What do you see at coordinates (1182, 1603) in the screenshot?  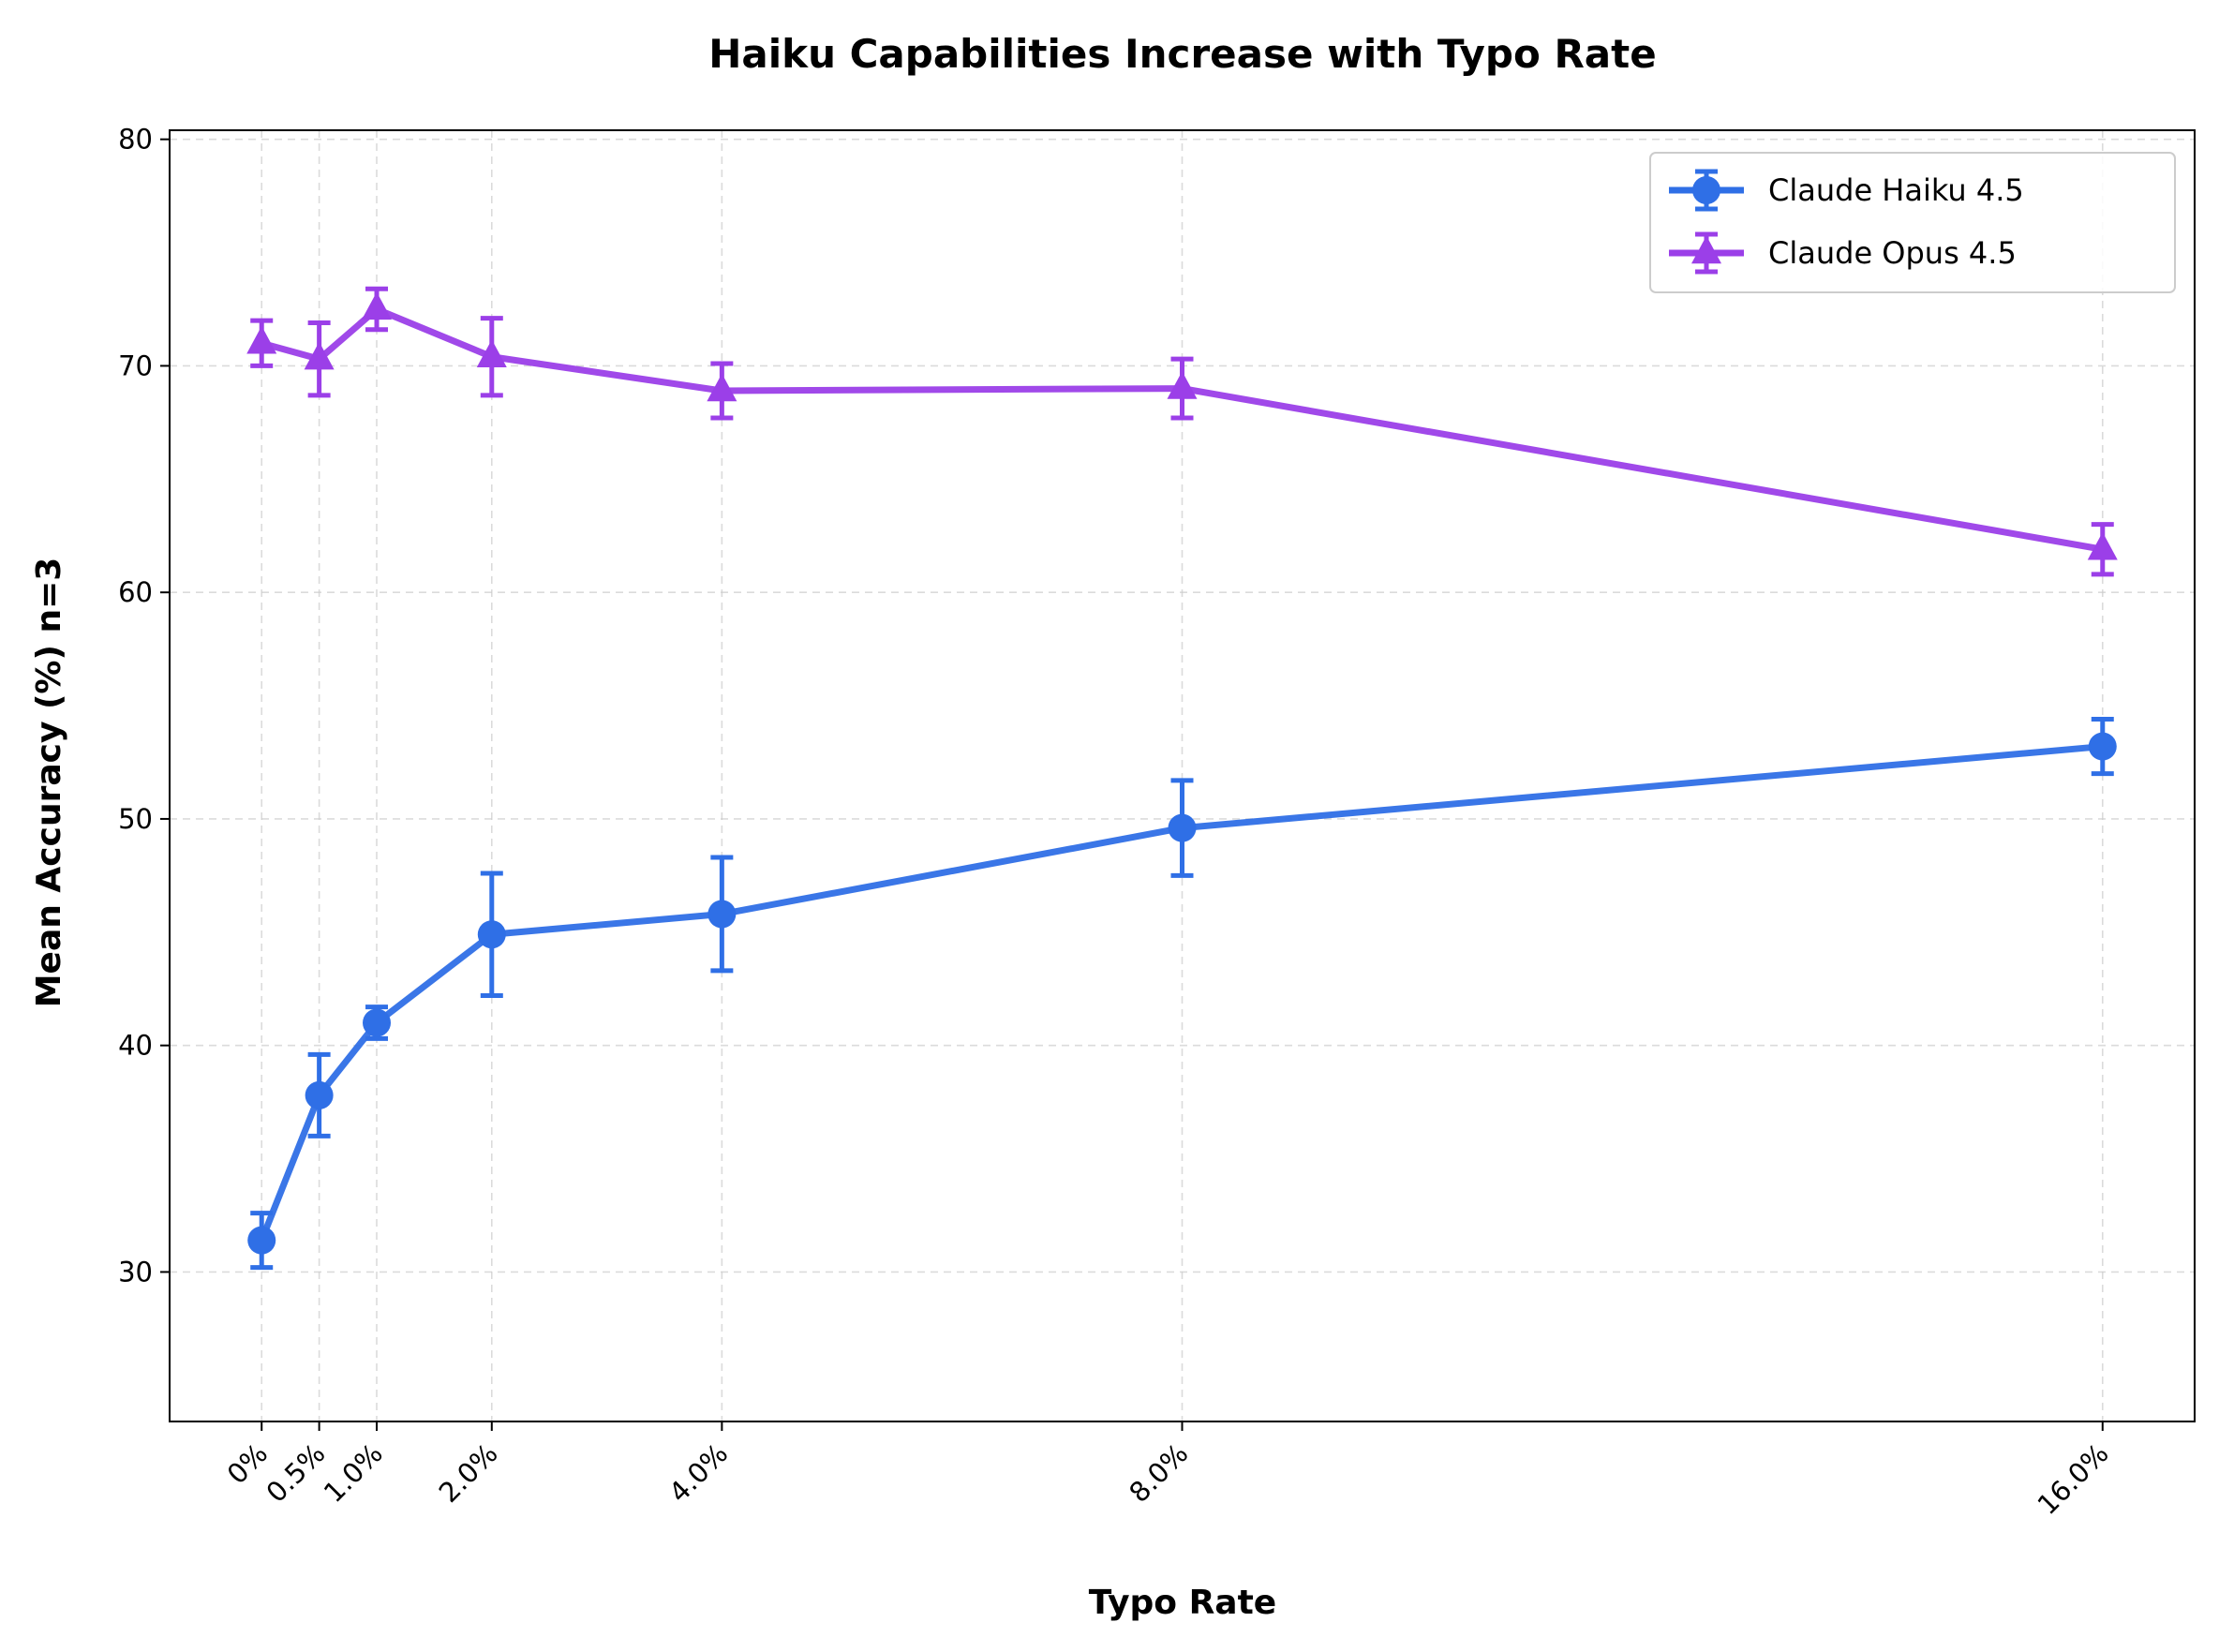 I see `x-axis-label: Typo Rate` at bounding box center [1182, 1603].